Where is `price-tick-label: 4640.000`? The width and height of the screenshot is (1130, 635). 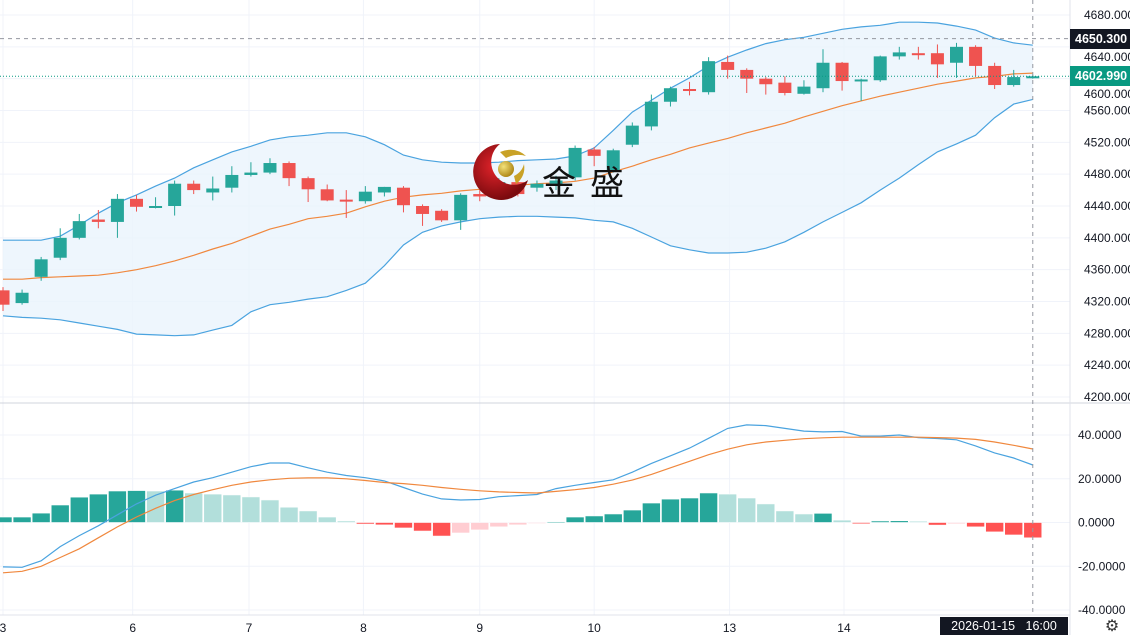
price-tick-label: 4640.000 is located at coordinates (1107, 57).